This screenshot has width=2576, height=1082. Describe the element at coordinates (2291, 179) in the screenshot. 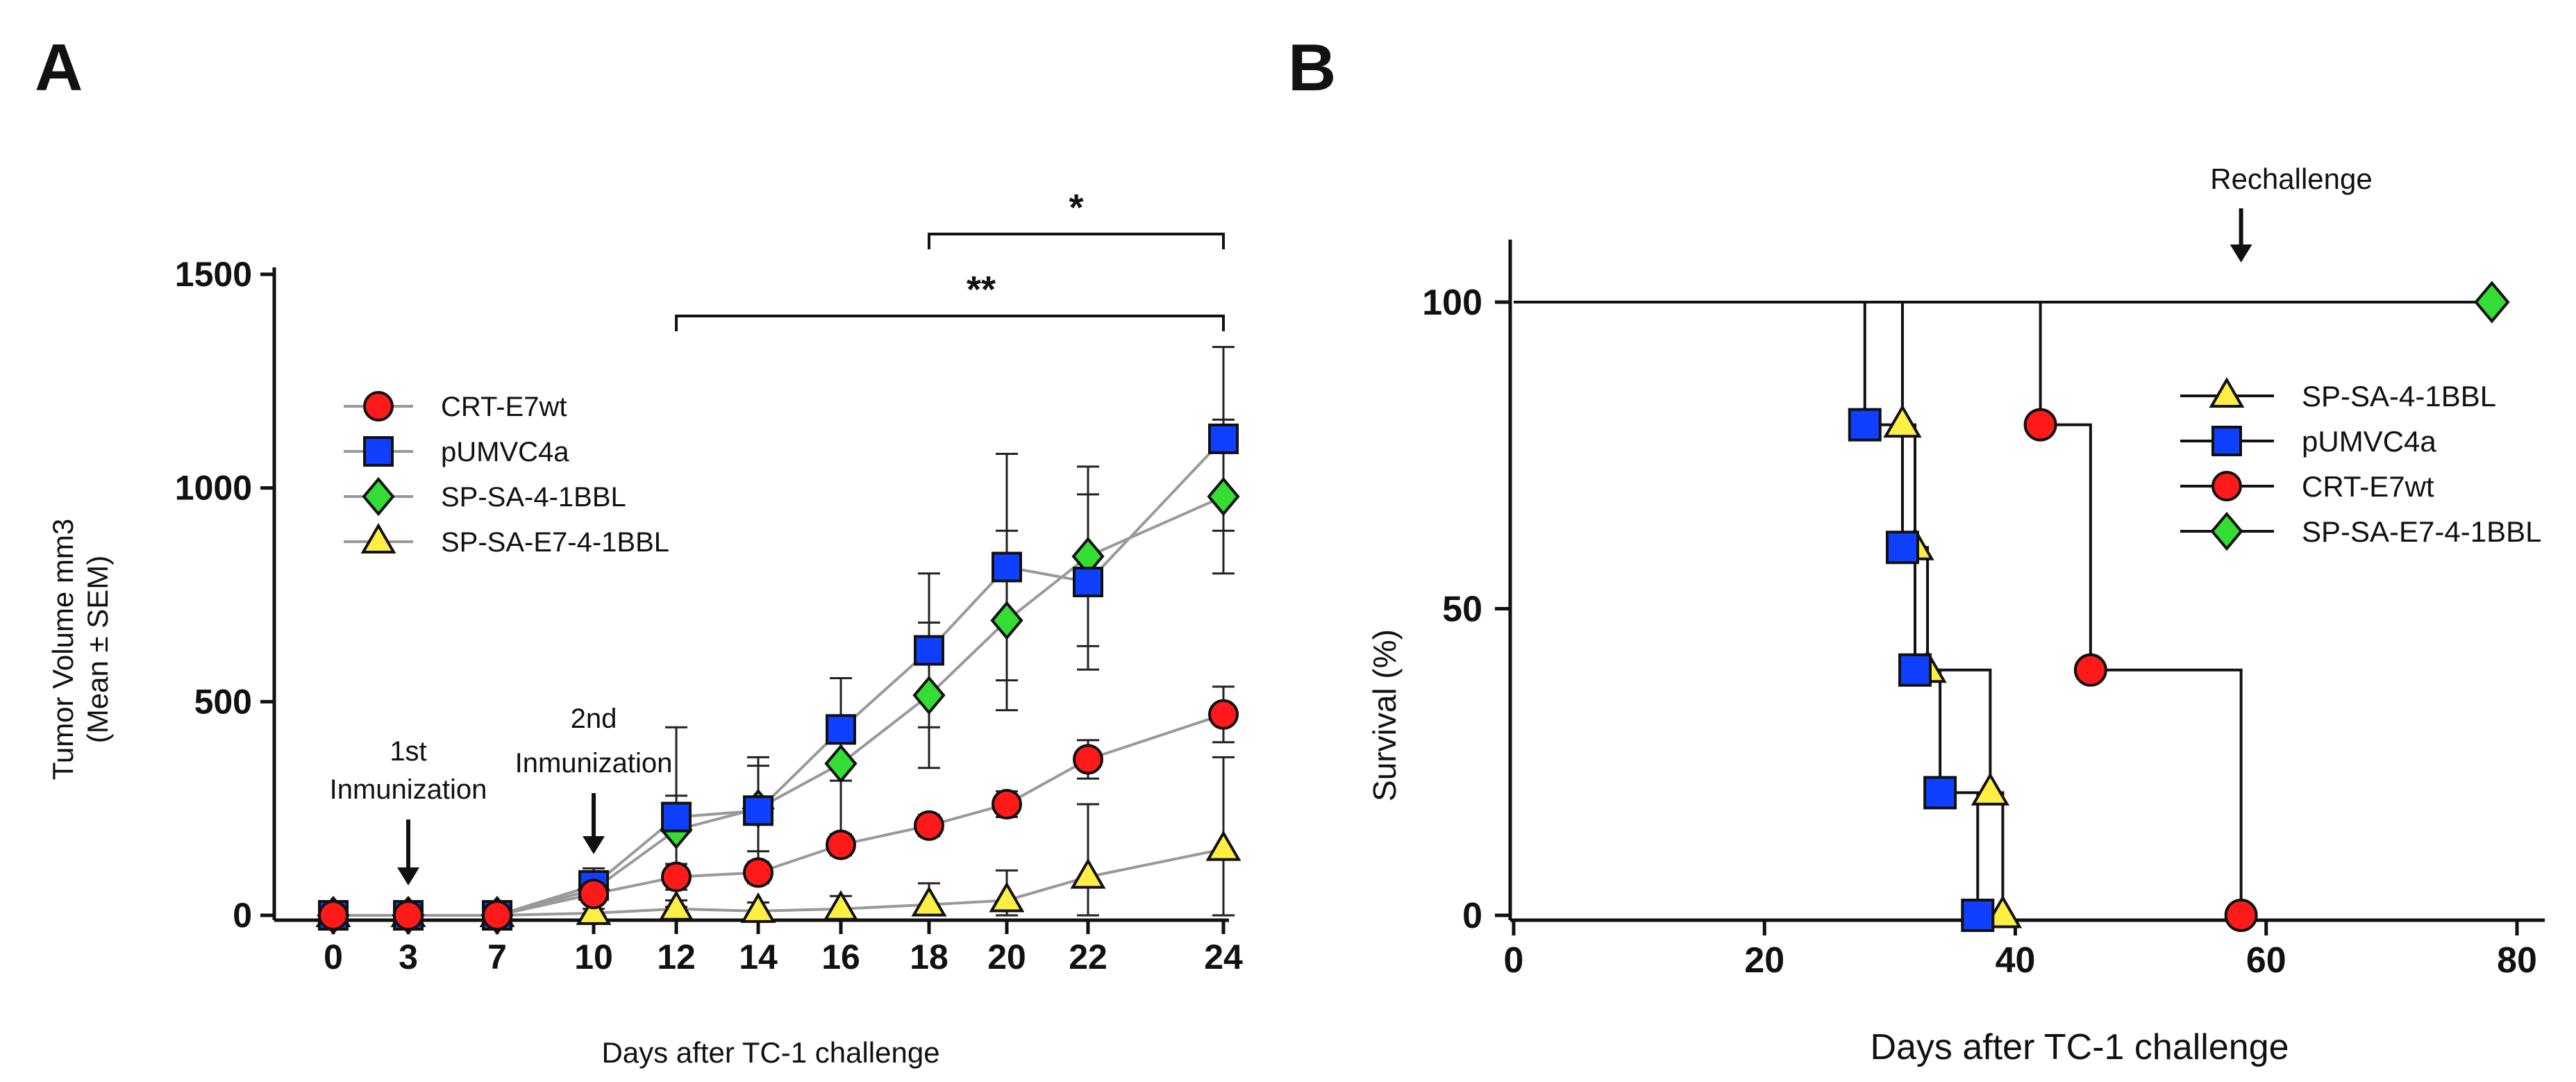

I see `rechallenge-label: Rechallenge` at that location.